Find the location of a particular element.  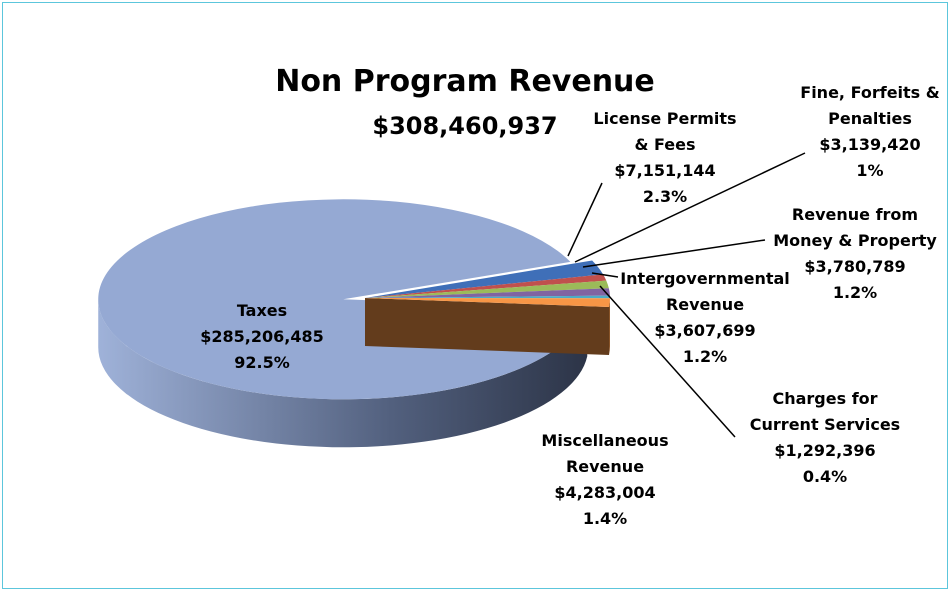

label-percent: 1% is located at coordinates (870, 170).